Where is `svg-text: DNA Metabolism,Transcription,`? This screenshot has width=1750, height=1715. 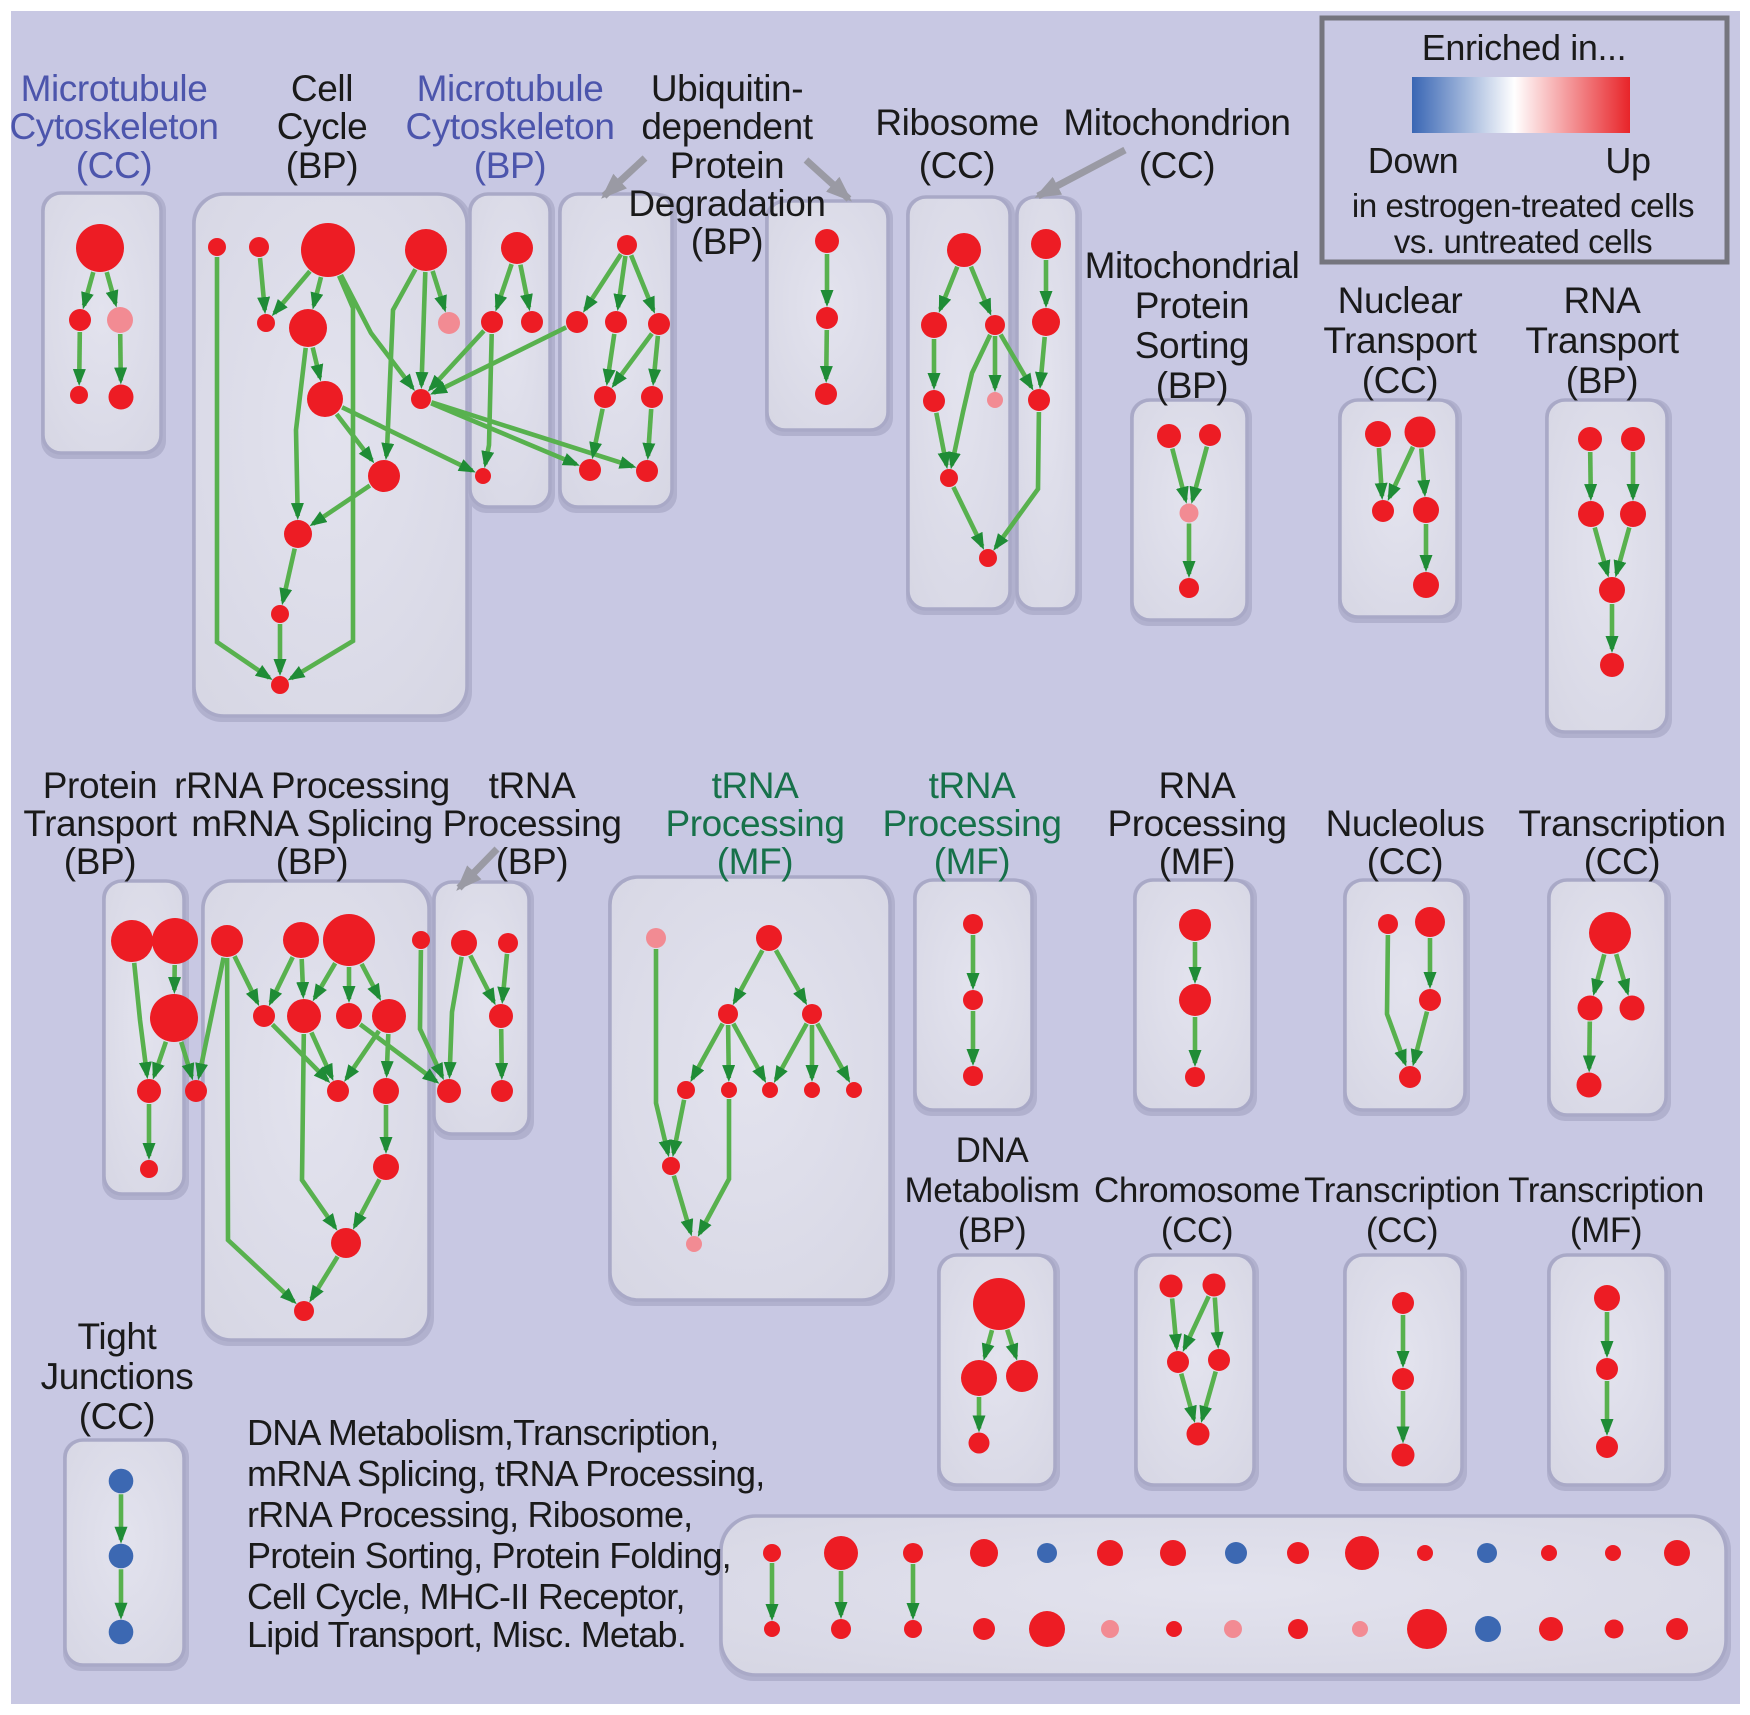 svg-text: DNA Metabolism,Transcription, is located at coordinates (483, 1432).